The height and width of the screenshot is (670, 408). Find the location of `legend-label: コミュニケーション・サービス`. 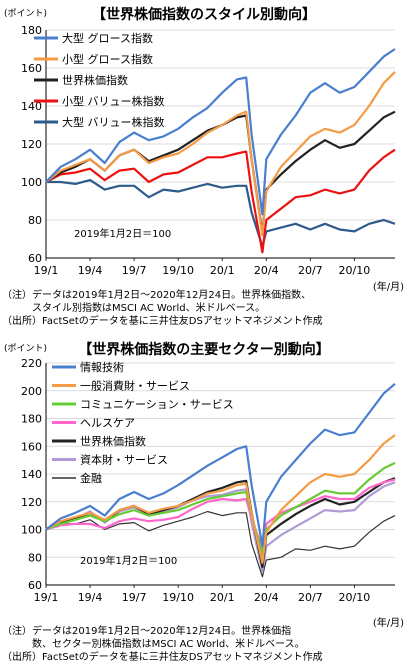

legend-label: コミュニケーション・サービス is located at coordinates (157, 404).